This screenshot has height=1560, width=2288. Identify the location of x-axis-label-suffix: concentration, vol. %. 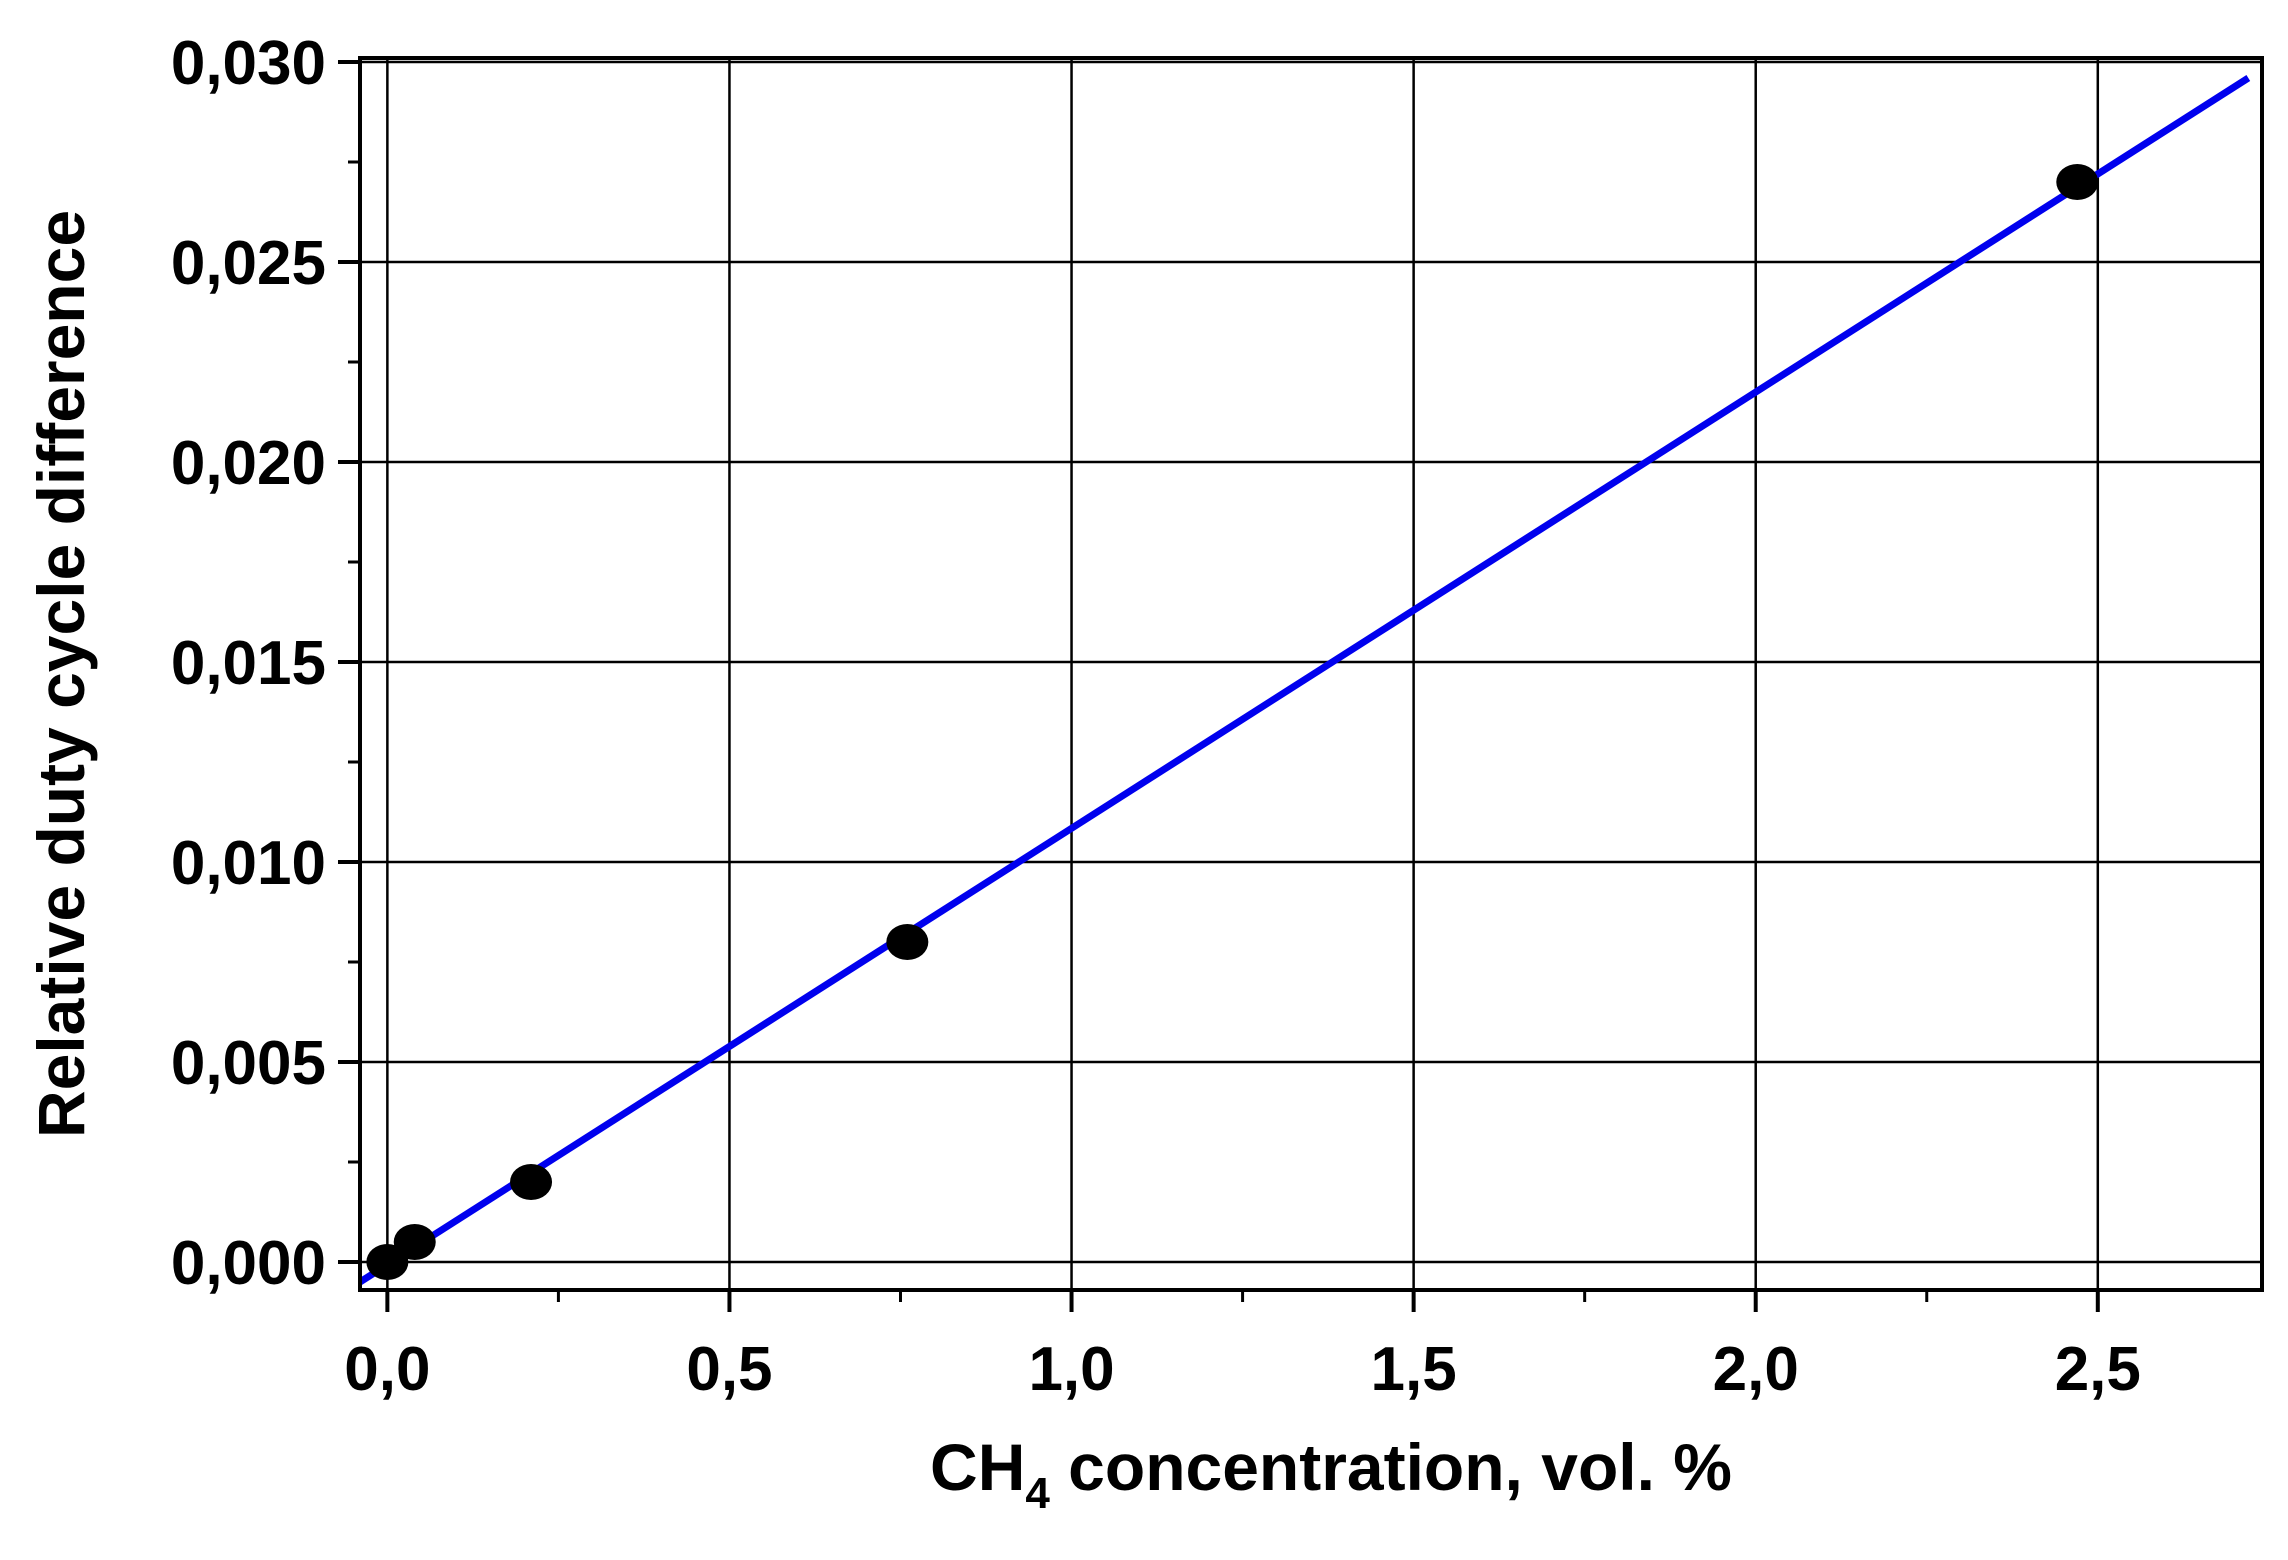
(1391, 1467).